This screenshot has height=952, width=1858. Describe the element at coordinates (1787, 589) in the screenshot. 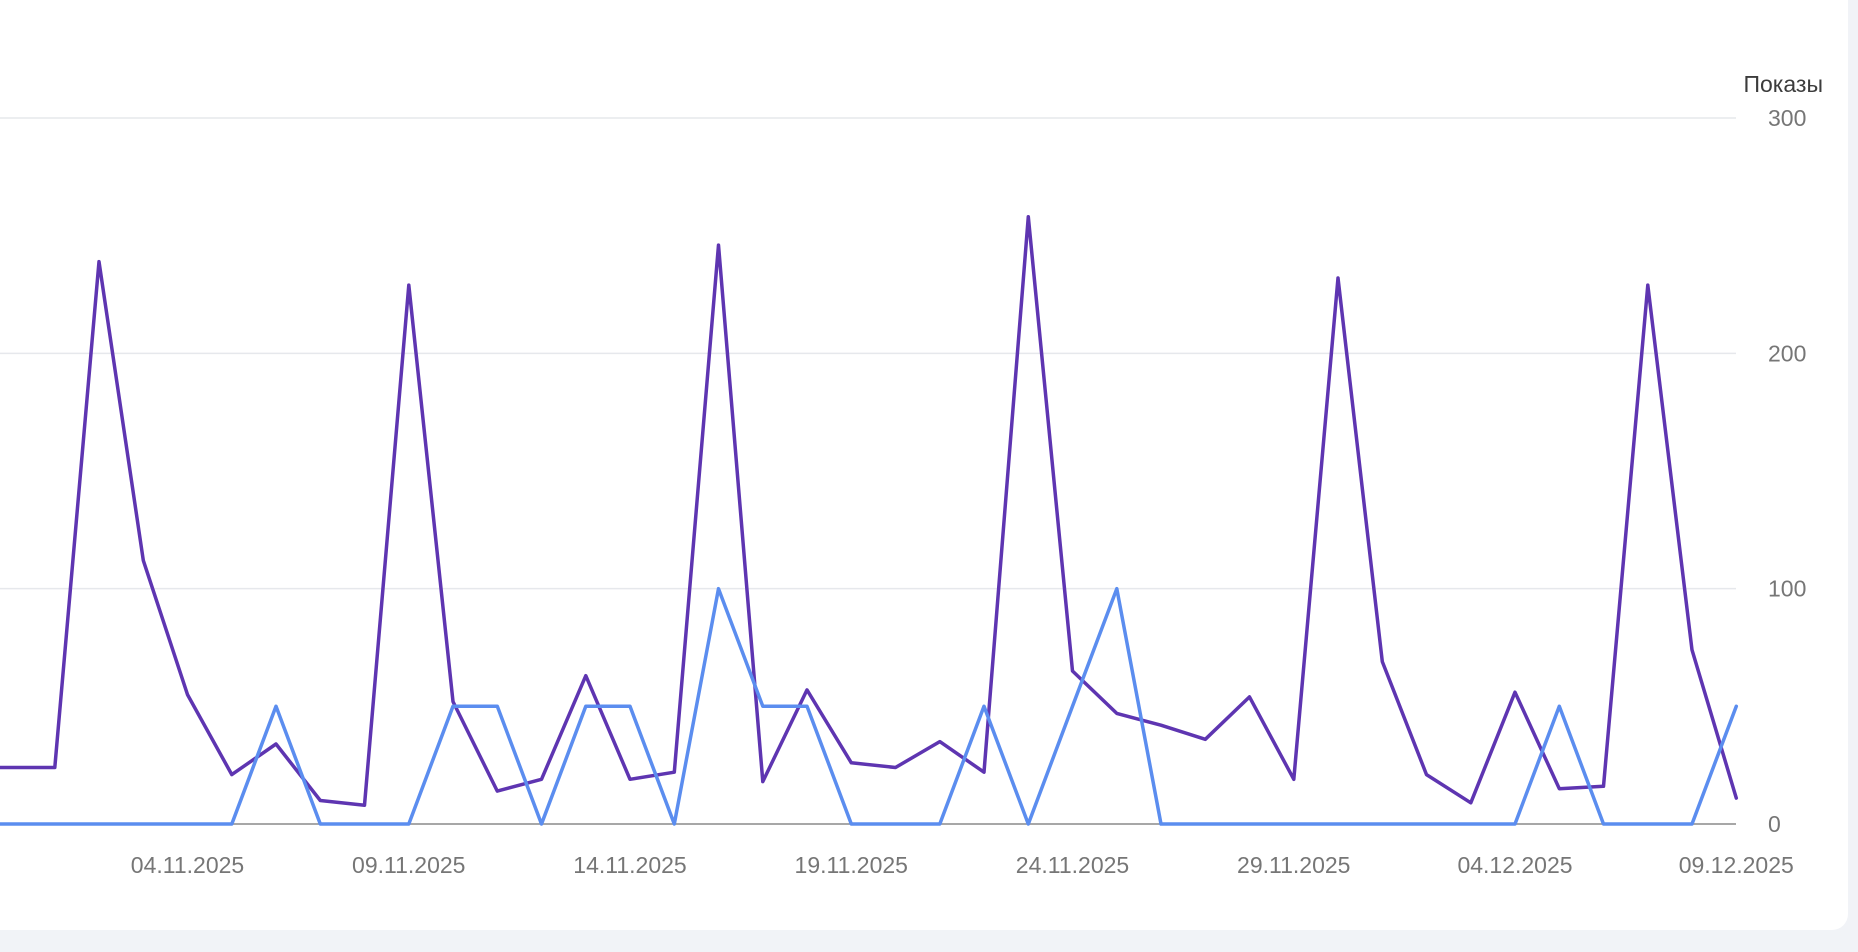

I see `y-tick-label: 100` at that location.